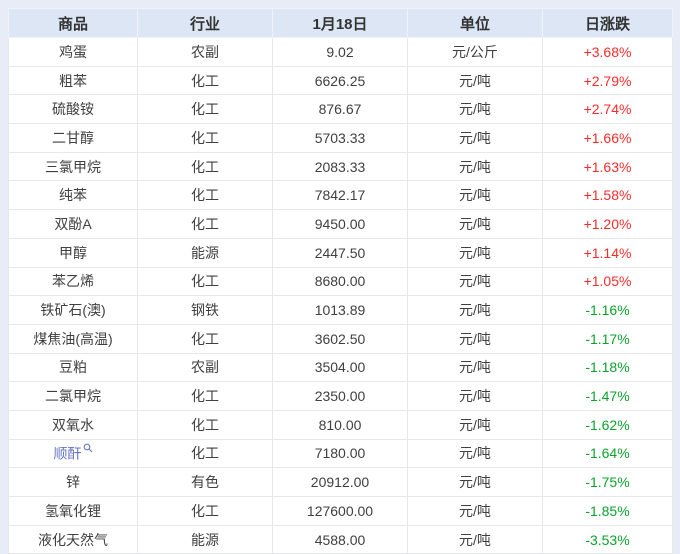 This screenshot has width=680, height=554. What do you see at coordinates (607, 338) in the screenshot?
I see `daily-change-cell: -1.17%` at bounding box center [607, 338].